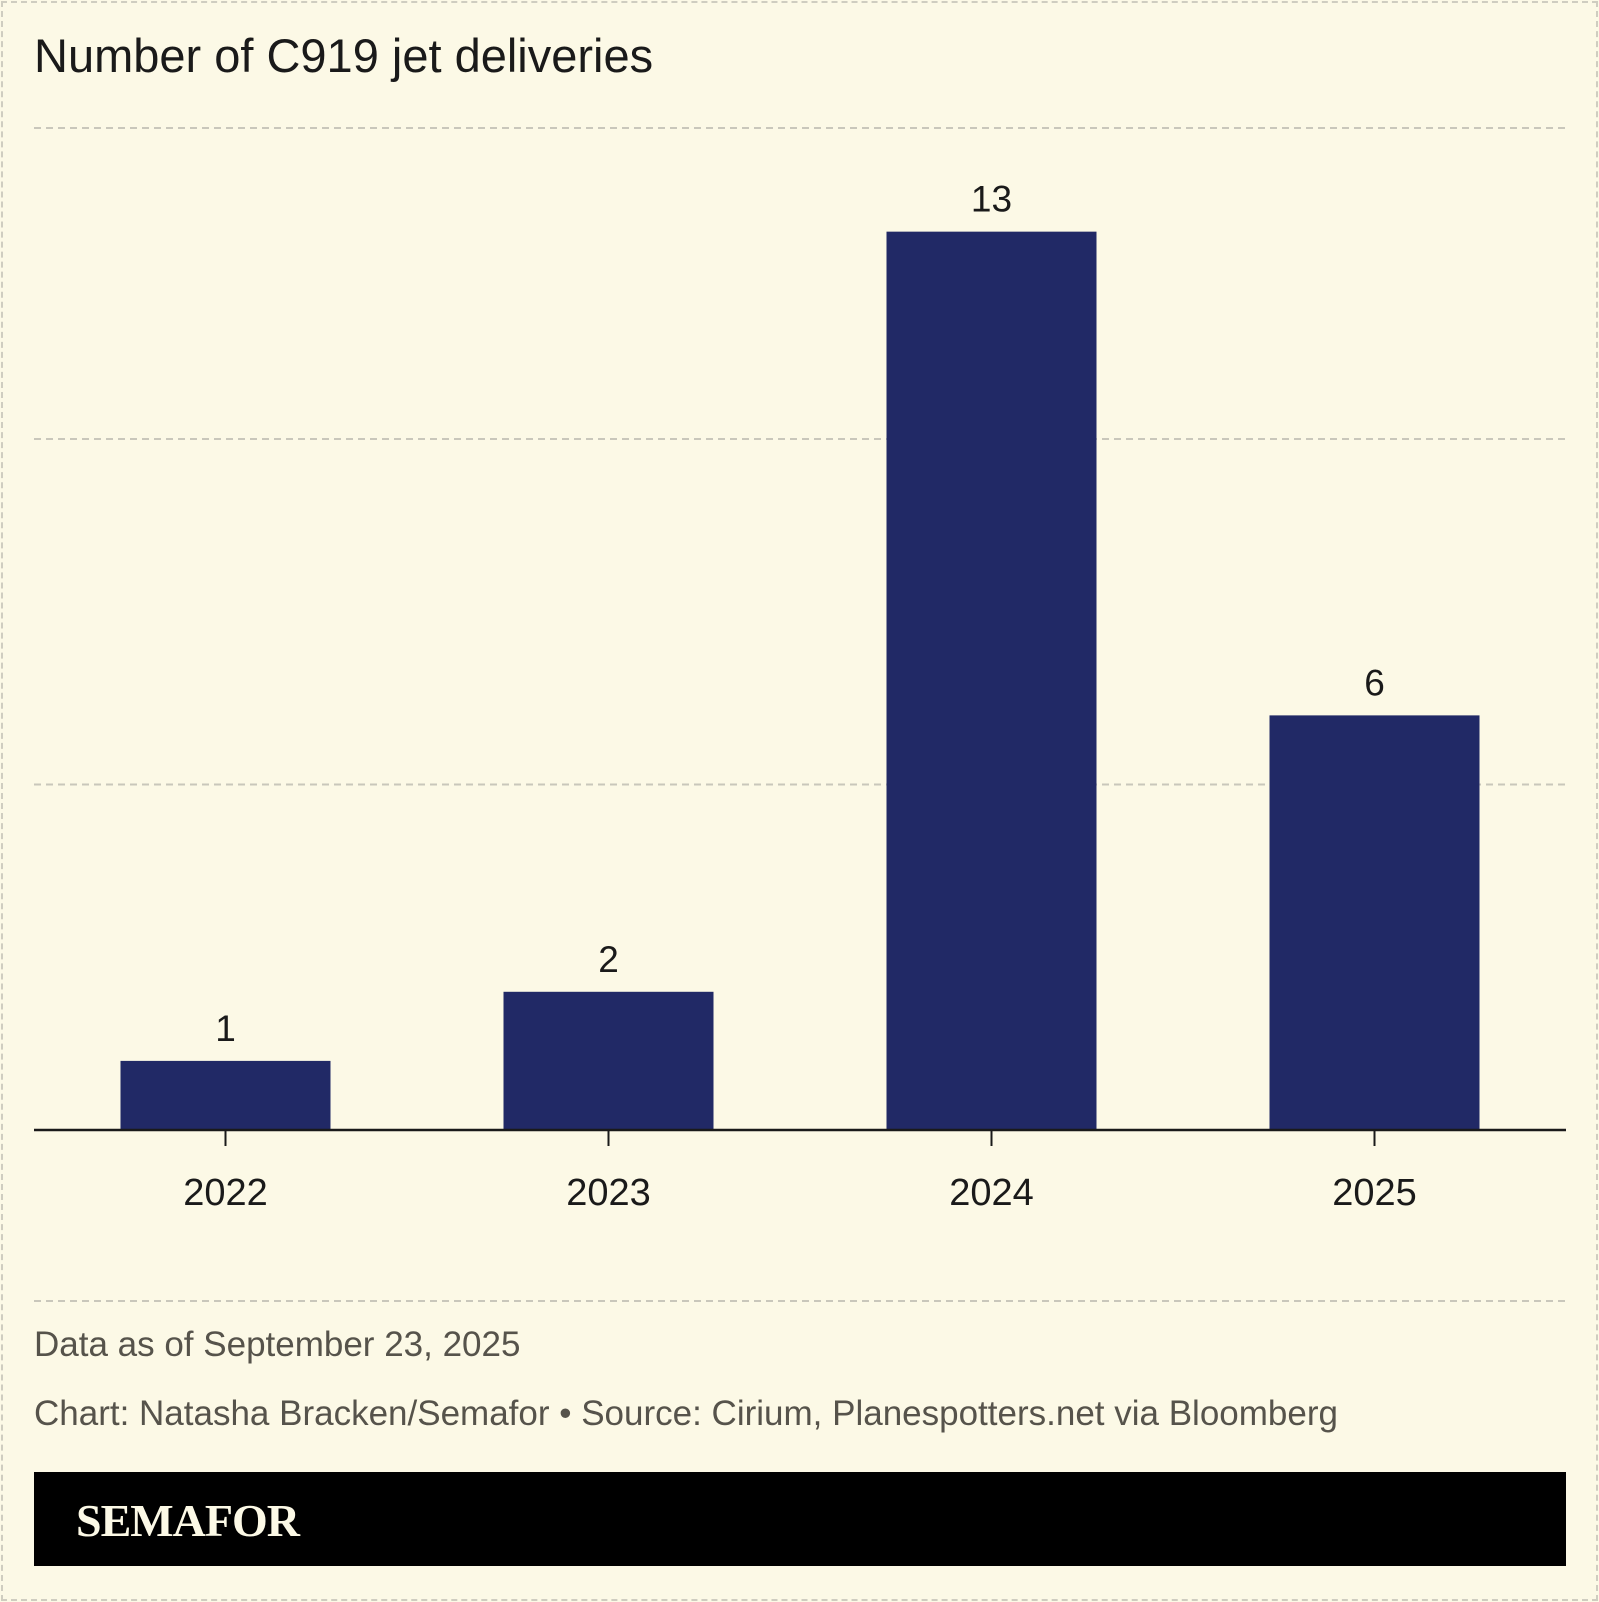 The height and width of the screenshot is (1602, 1599). What do you see at coordinates (608, 1193) in the screenshot?
I see `x-tick-label: 2023` at bounding box center [608, 1193].